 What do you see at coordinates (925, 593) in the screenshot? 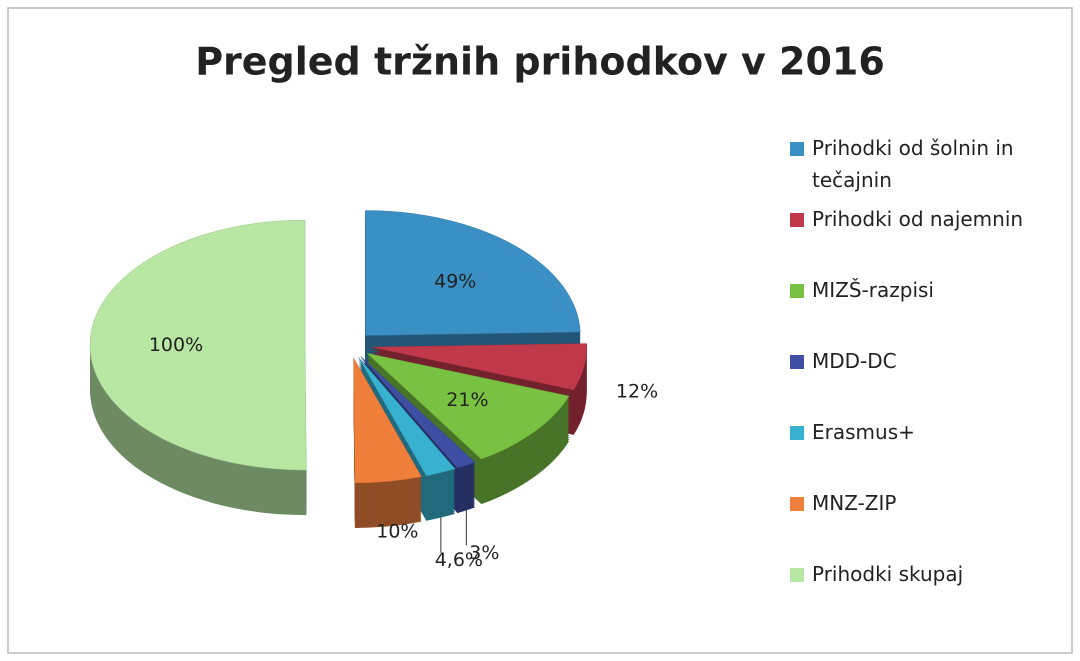
I see `legend-item: Prihodki skupaj` at bounding box center [925, 593].